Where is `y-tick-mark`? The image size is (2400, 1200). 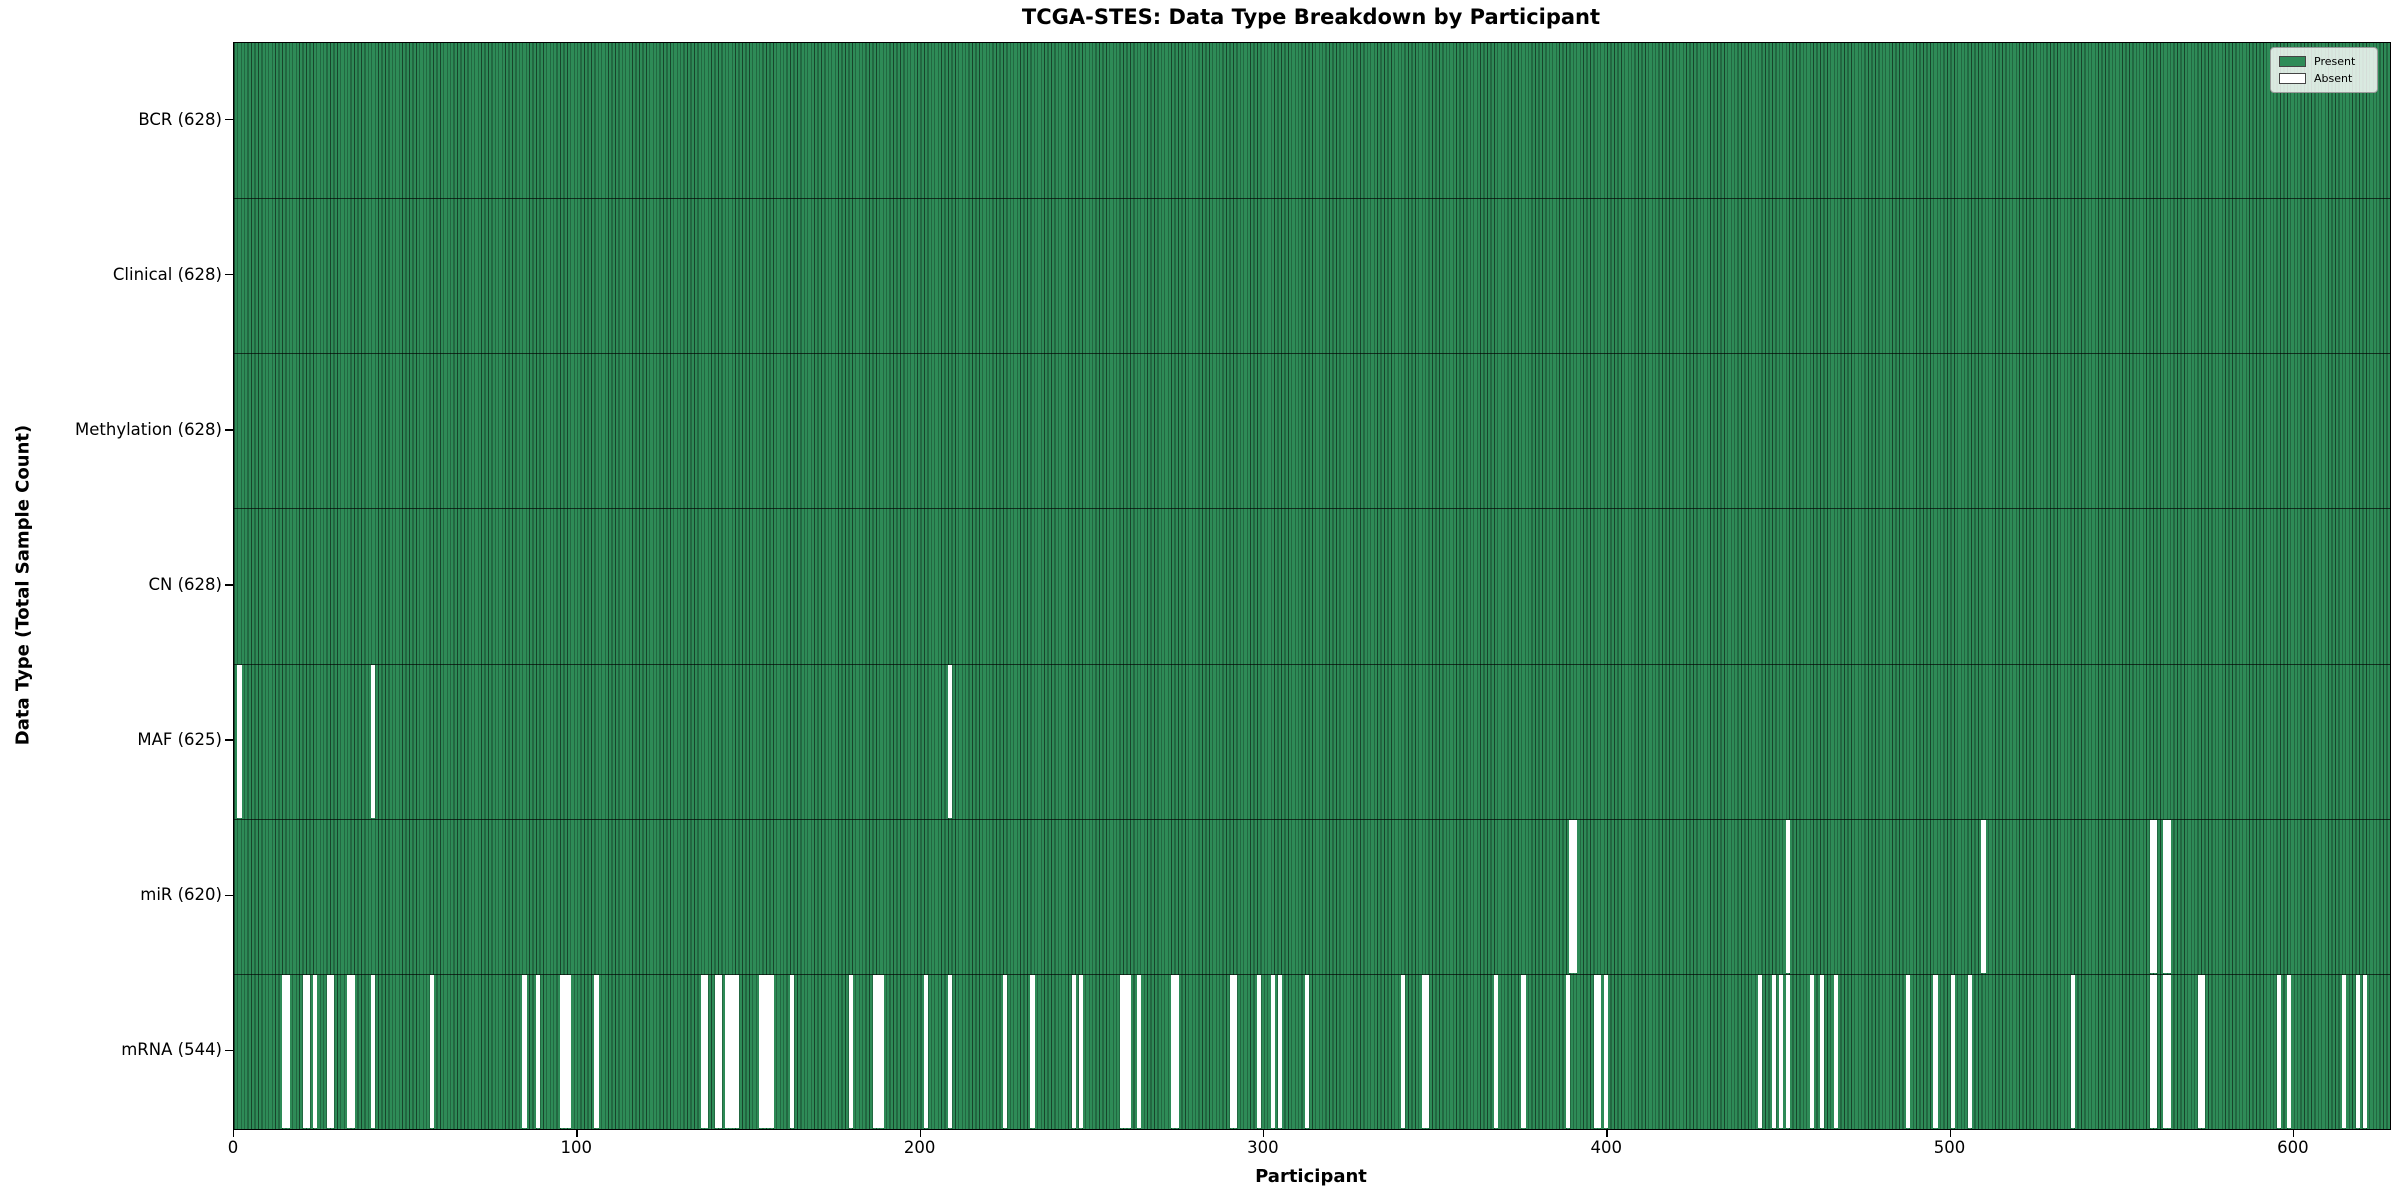 y-tick-mark is located at coordinates (229, 119).